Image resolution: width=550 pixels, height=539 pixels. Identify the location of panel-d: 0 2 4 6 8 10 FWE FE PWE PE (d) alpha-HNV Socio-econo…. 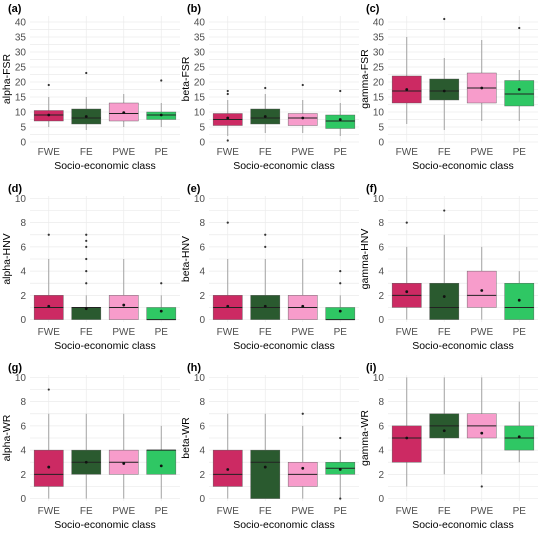
(90, 267).